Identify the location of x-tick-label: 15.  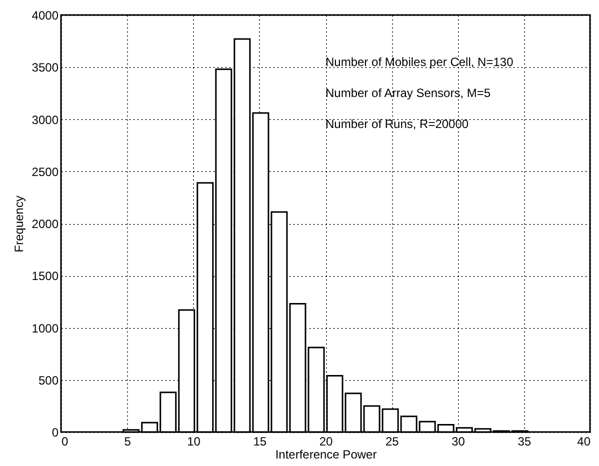
(260, 441).